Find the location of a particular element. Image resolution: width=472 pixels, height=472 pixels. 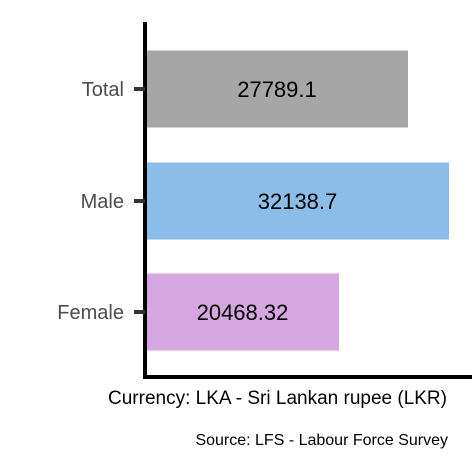

category-label-male: Male is located at coordinates (102, 202).